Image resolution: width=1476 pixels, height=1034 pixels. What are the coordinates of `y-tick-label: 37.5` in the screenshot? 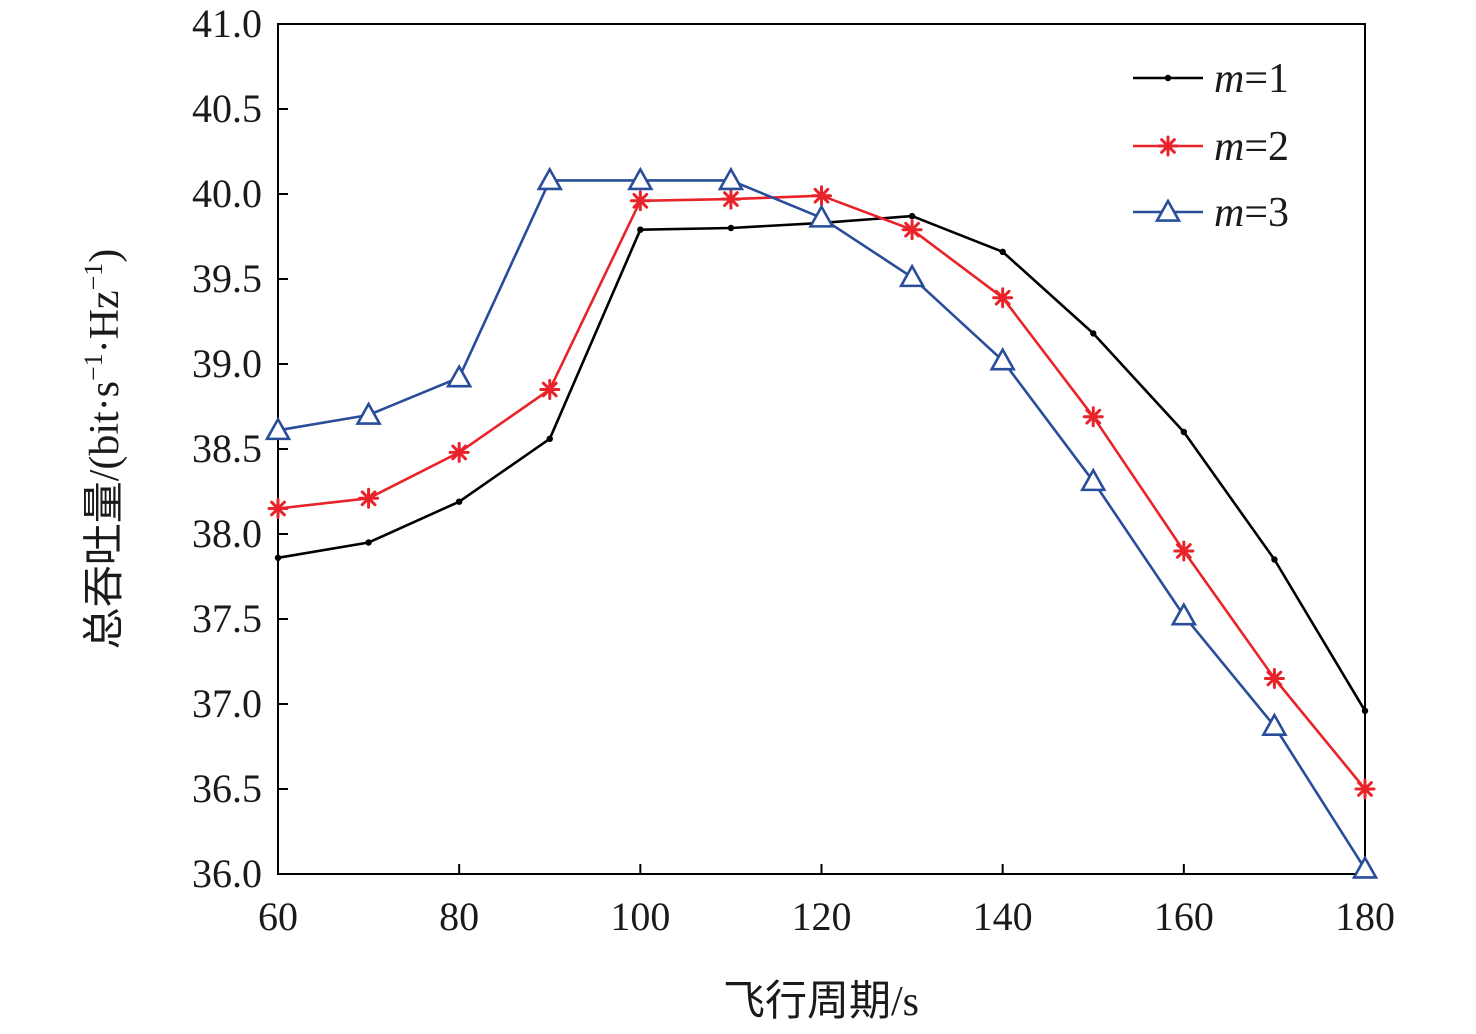 It's located at (227, 618).